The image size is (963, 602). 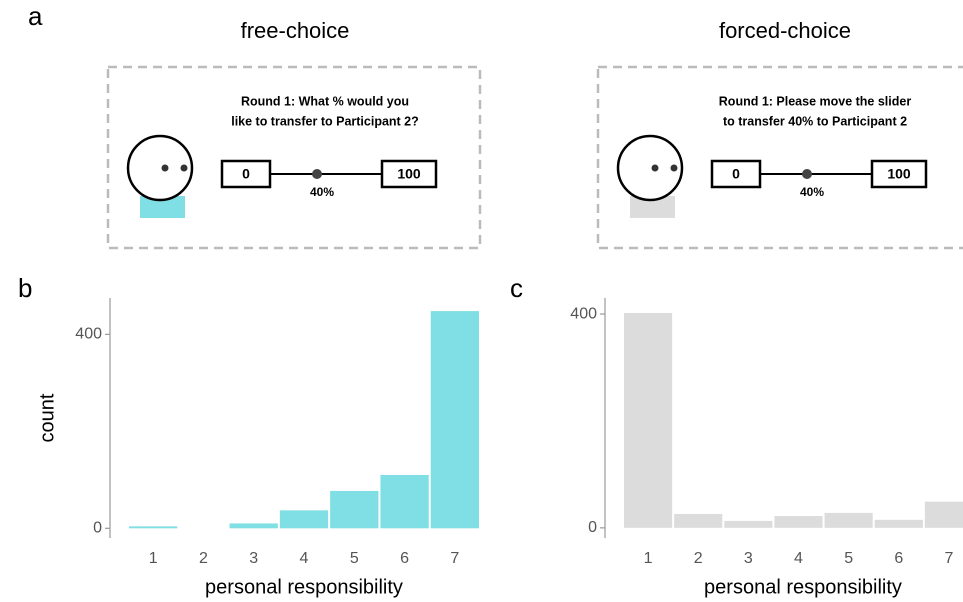 What do you see at coordinates (25, 288) in the screenshot?
I see `panel-label: b` at bounding box center [25, 288].